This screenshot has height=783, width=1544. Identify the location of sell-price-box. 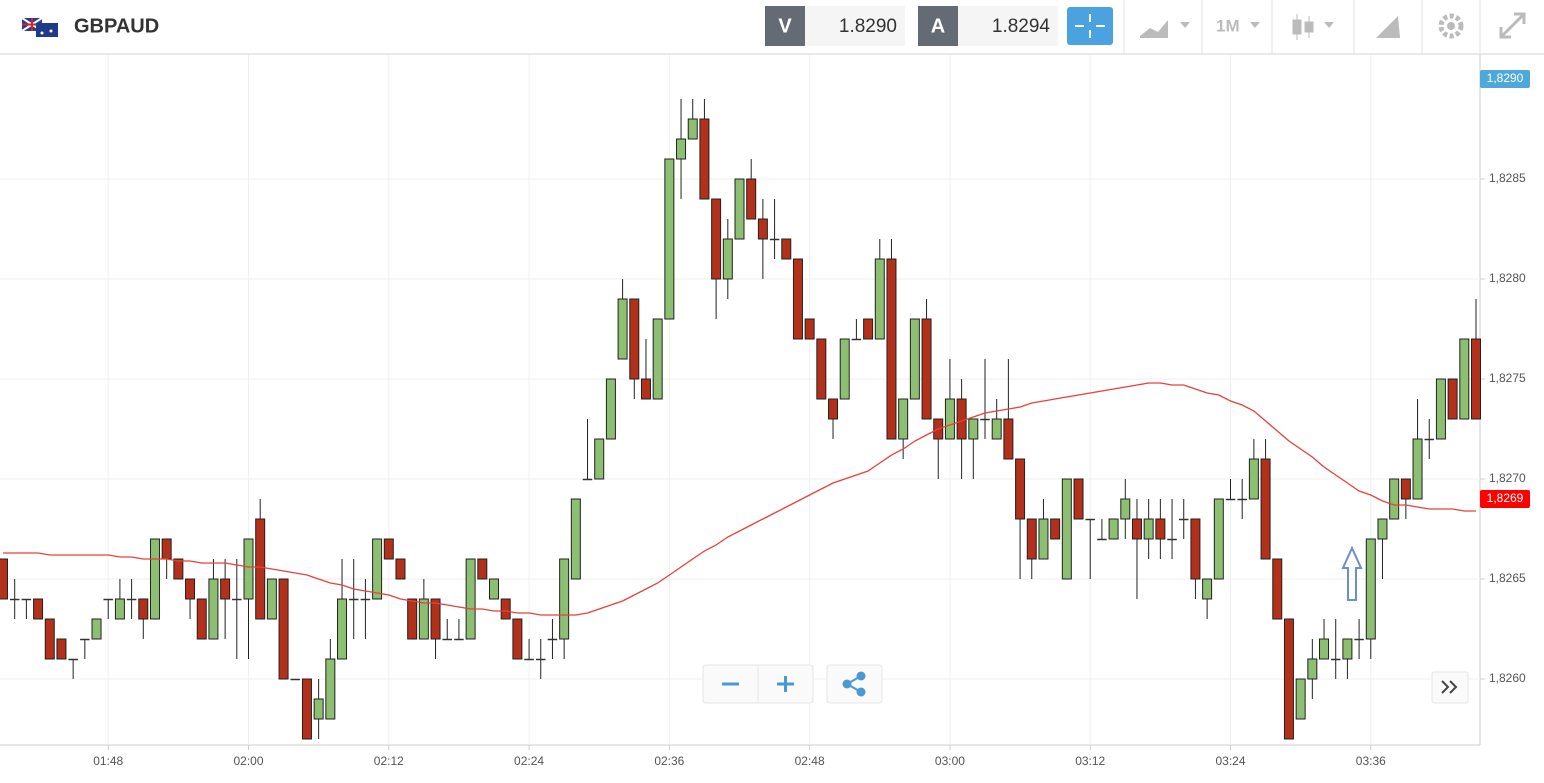
(855, 26).